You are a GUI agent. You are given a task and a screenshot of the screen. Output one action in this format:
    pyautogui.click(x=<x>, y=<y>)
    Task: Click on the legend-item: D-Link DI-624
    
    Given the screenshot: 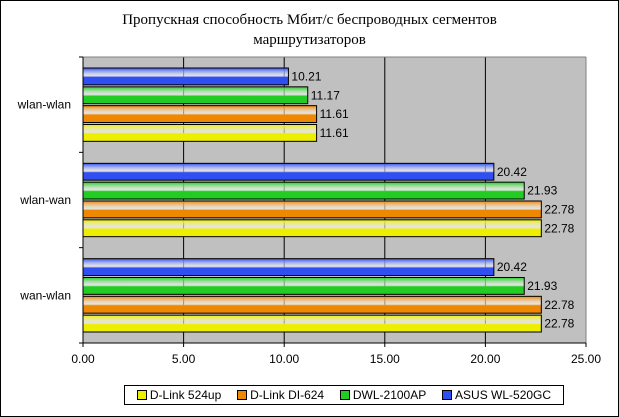 What is the action you would take?
    pyautogui.click(x=280, y=395)
    